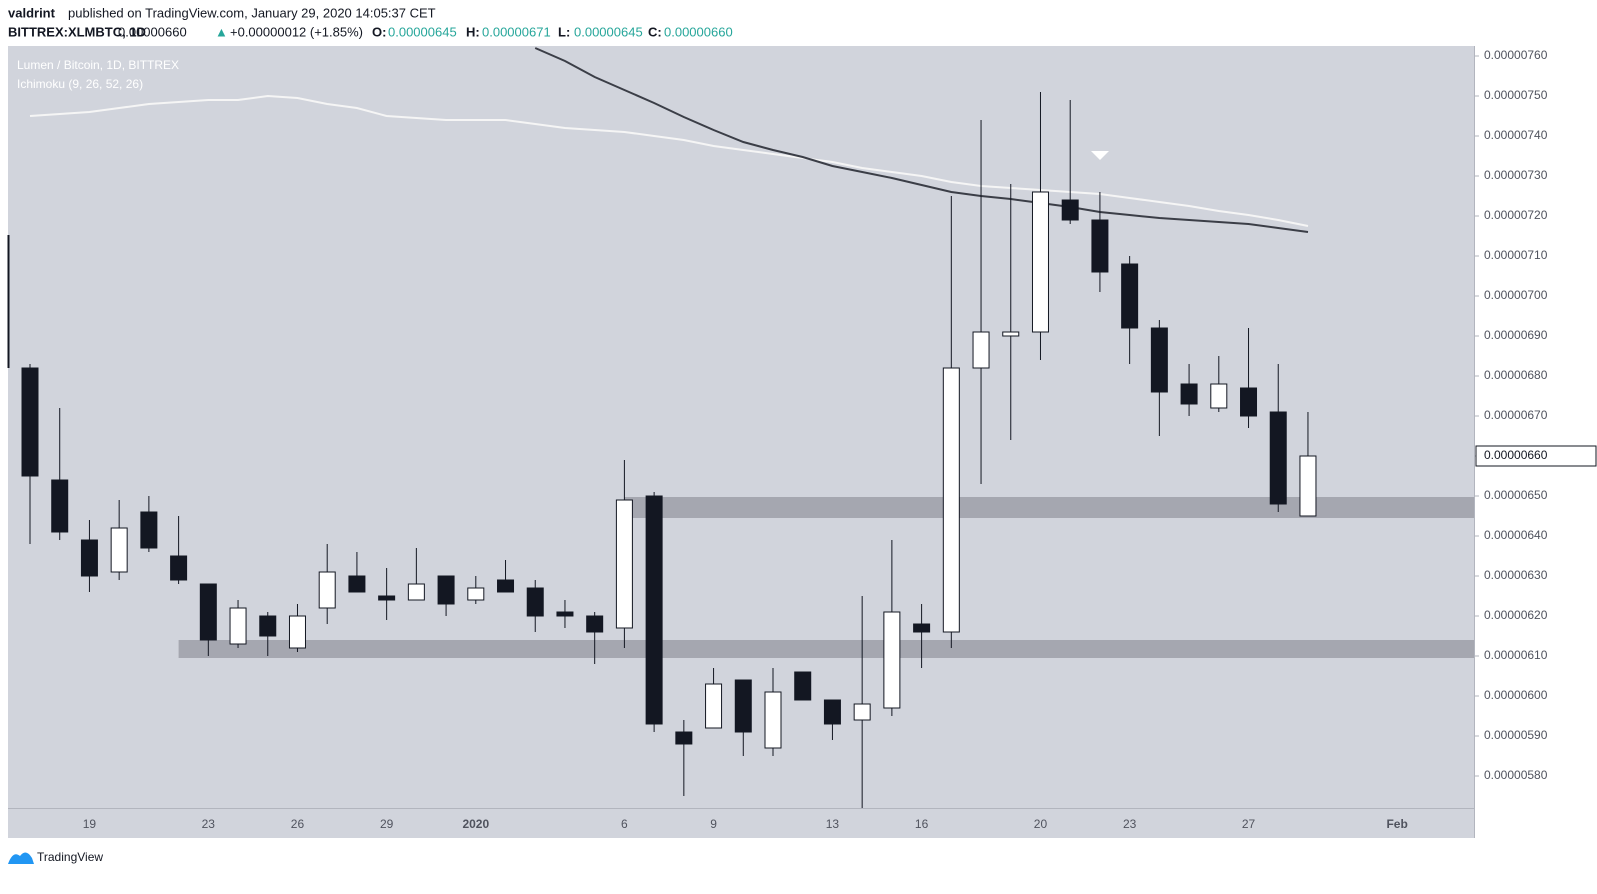  Describe the element at coordinates (1516, 695) in the screenshot. I see `y-tick-label: 0.00000600` at that location.